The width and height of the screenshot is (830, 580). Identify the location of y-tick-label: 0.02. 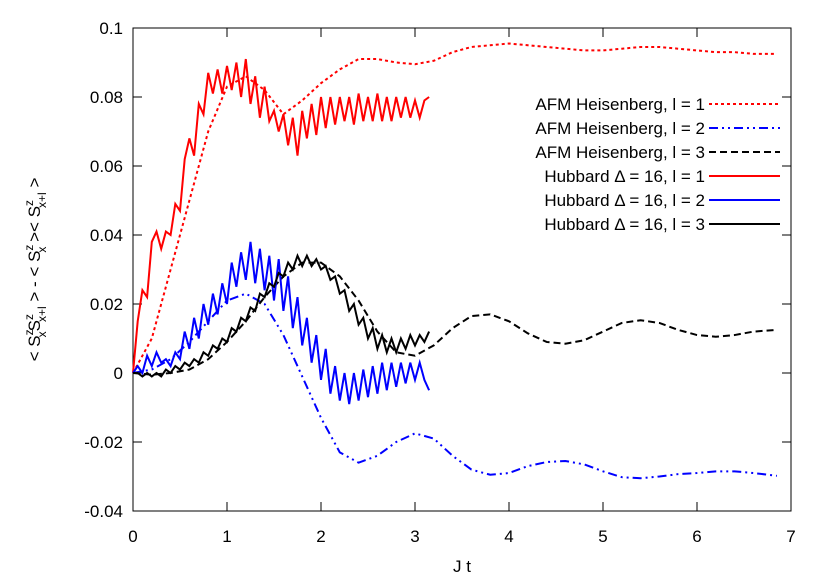
(106, 304).